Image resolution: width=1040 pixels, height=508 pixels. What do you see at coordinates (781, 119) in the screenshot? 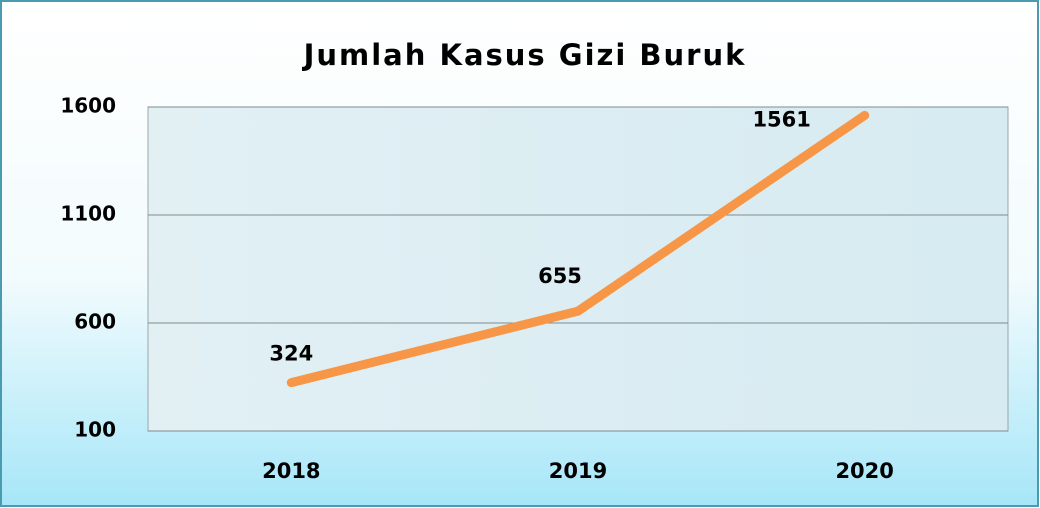
I see `data-label: 1561` at bounding box center [781, 119].